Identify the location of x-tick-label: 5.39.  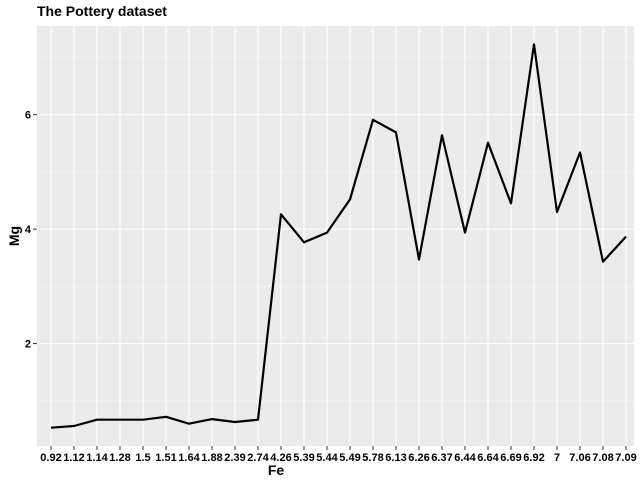
(303, 458).